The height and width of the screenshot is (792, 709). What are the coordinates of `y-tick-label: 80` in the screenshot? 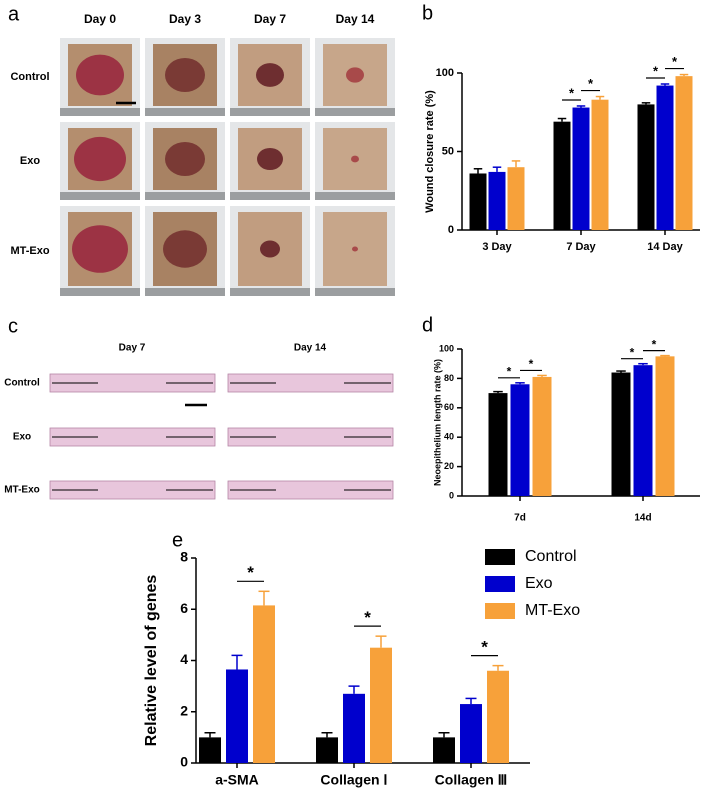 It's located at (449, 378).